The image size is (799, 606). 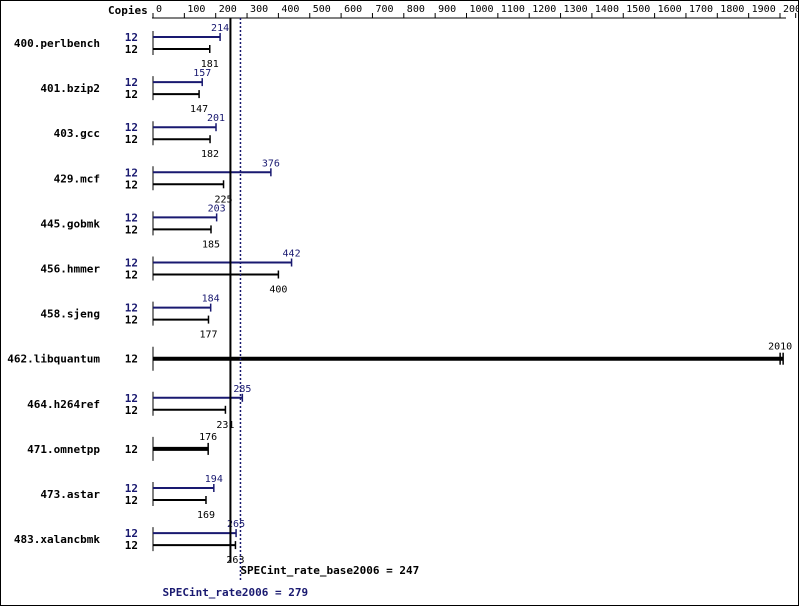 What do you see at coordinates (220, 28) in the screenshot?
I see `peak-value-label: 214` at bounding box center [220, 28].